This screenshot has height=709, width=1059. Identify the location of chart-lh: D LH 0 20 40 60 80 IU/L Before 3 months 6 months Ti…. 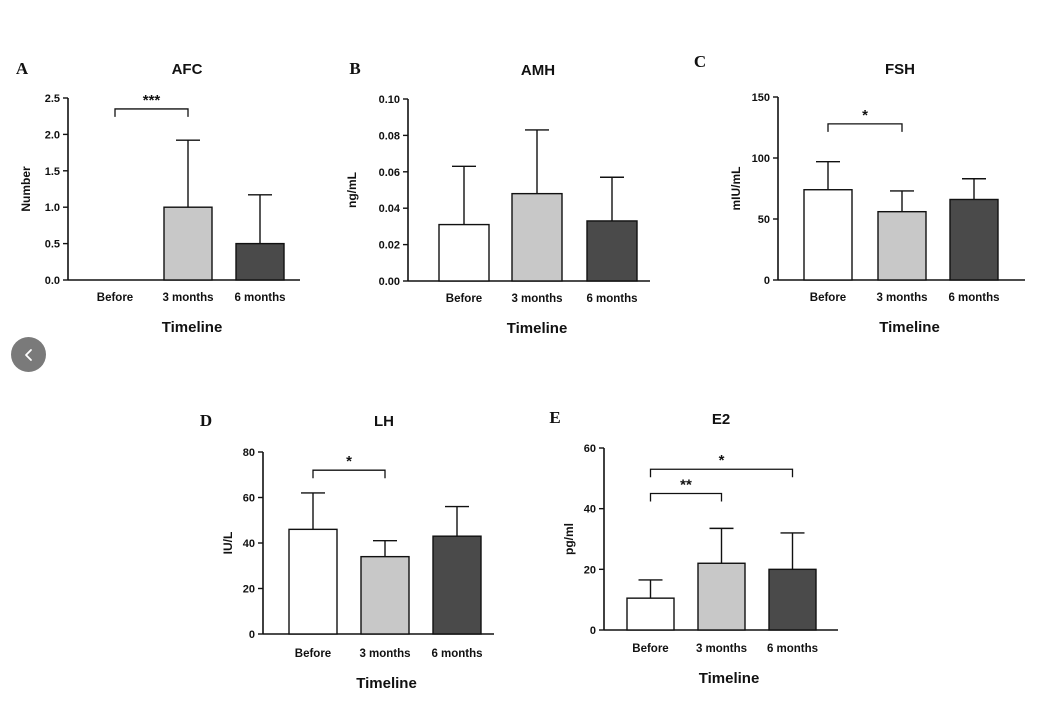
(347, 551).